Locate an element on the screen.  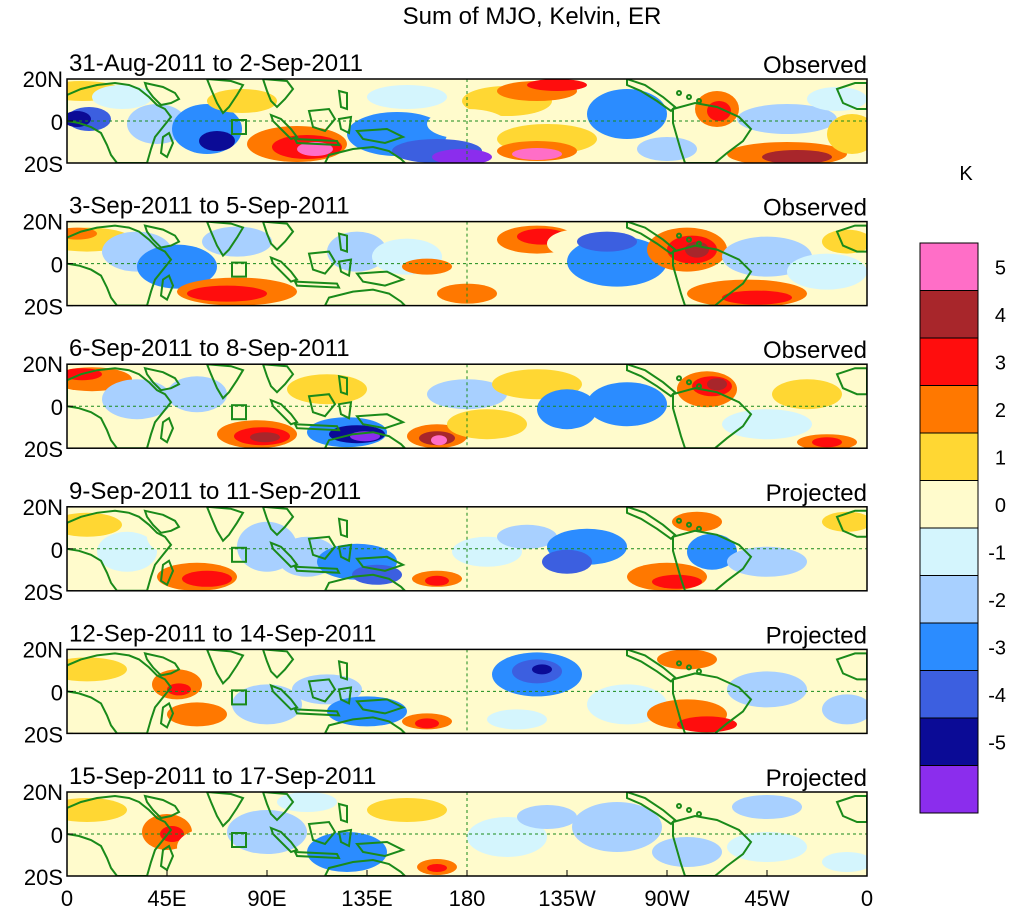
x-tick-label: 135E is located at coordinates (366, 898).